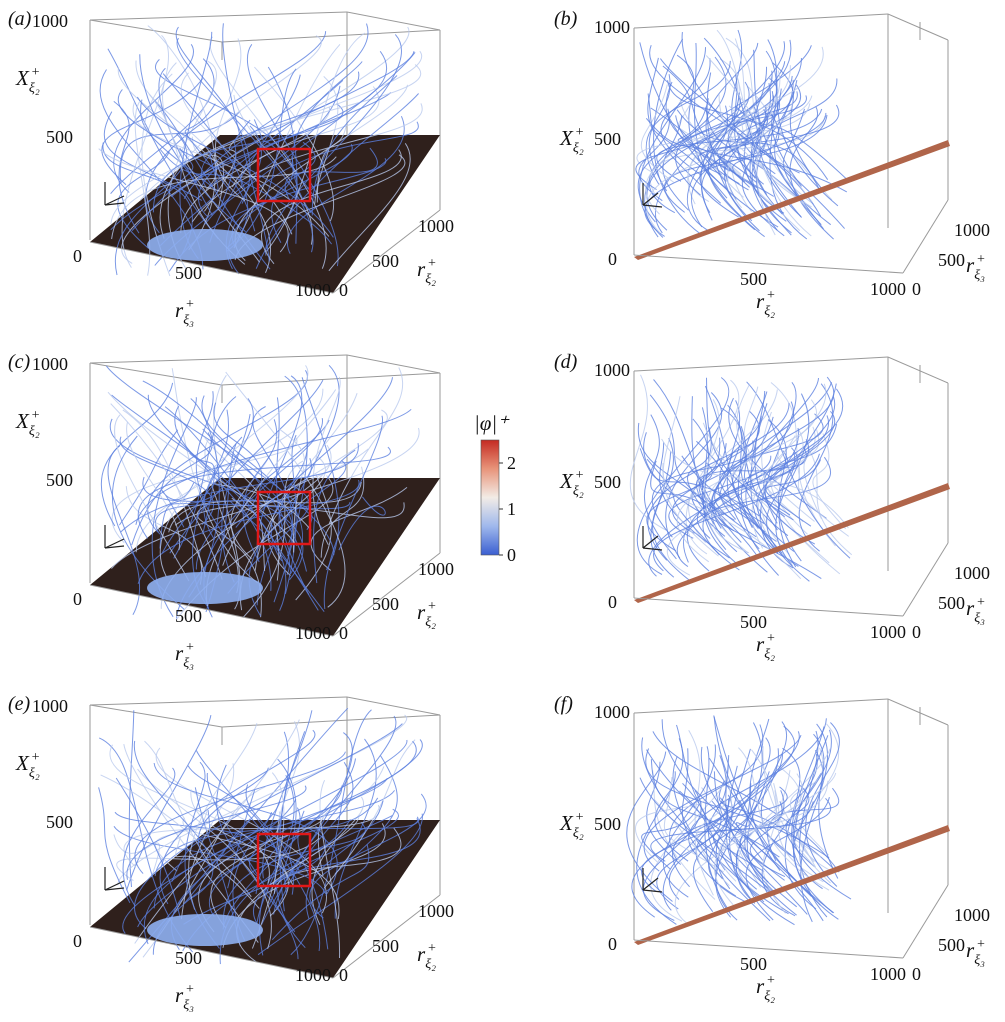  I want to click on x-tick: 500, so click(753, 964).